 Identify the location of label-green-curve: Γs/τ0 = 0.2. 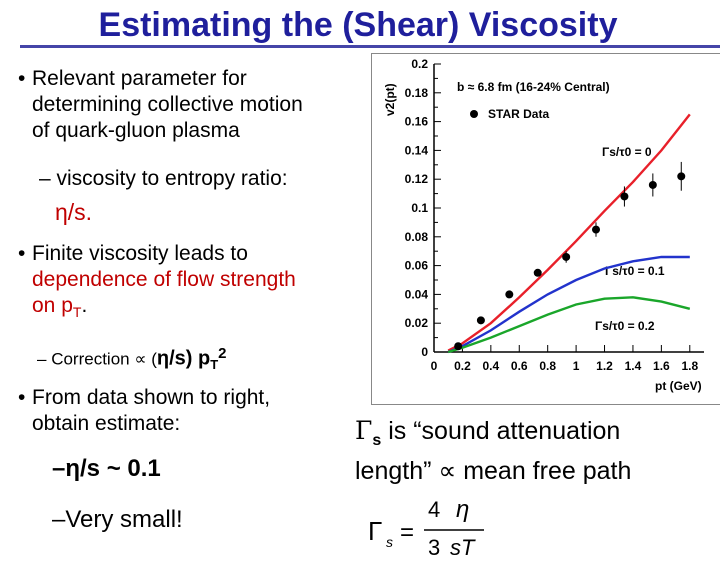
(625, 326).